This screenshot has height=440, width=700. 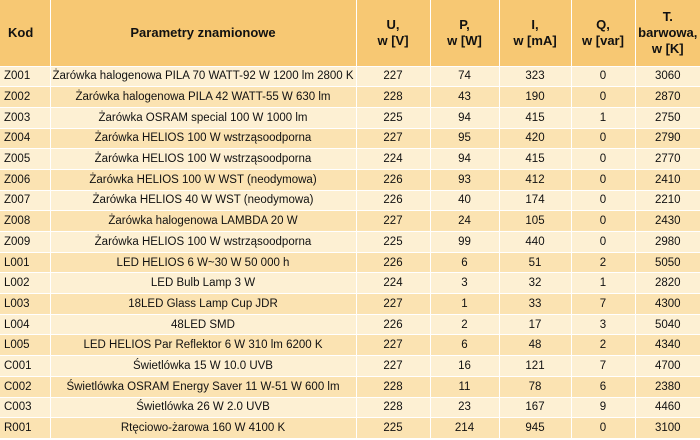 I want to click on cell-kod: Z009, so click(x=25, y=242).